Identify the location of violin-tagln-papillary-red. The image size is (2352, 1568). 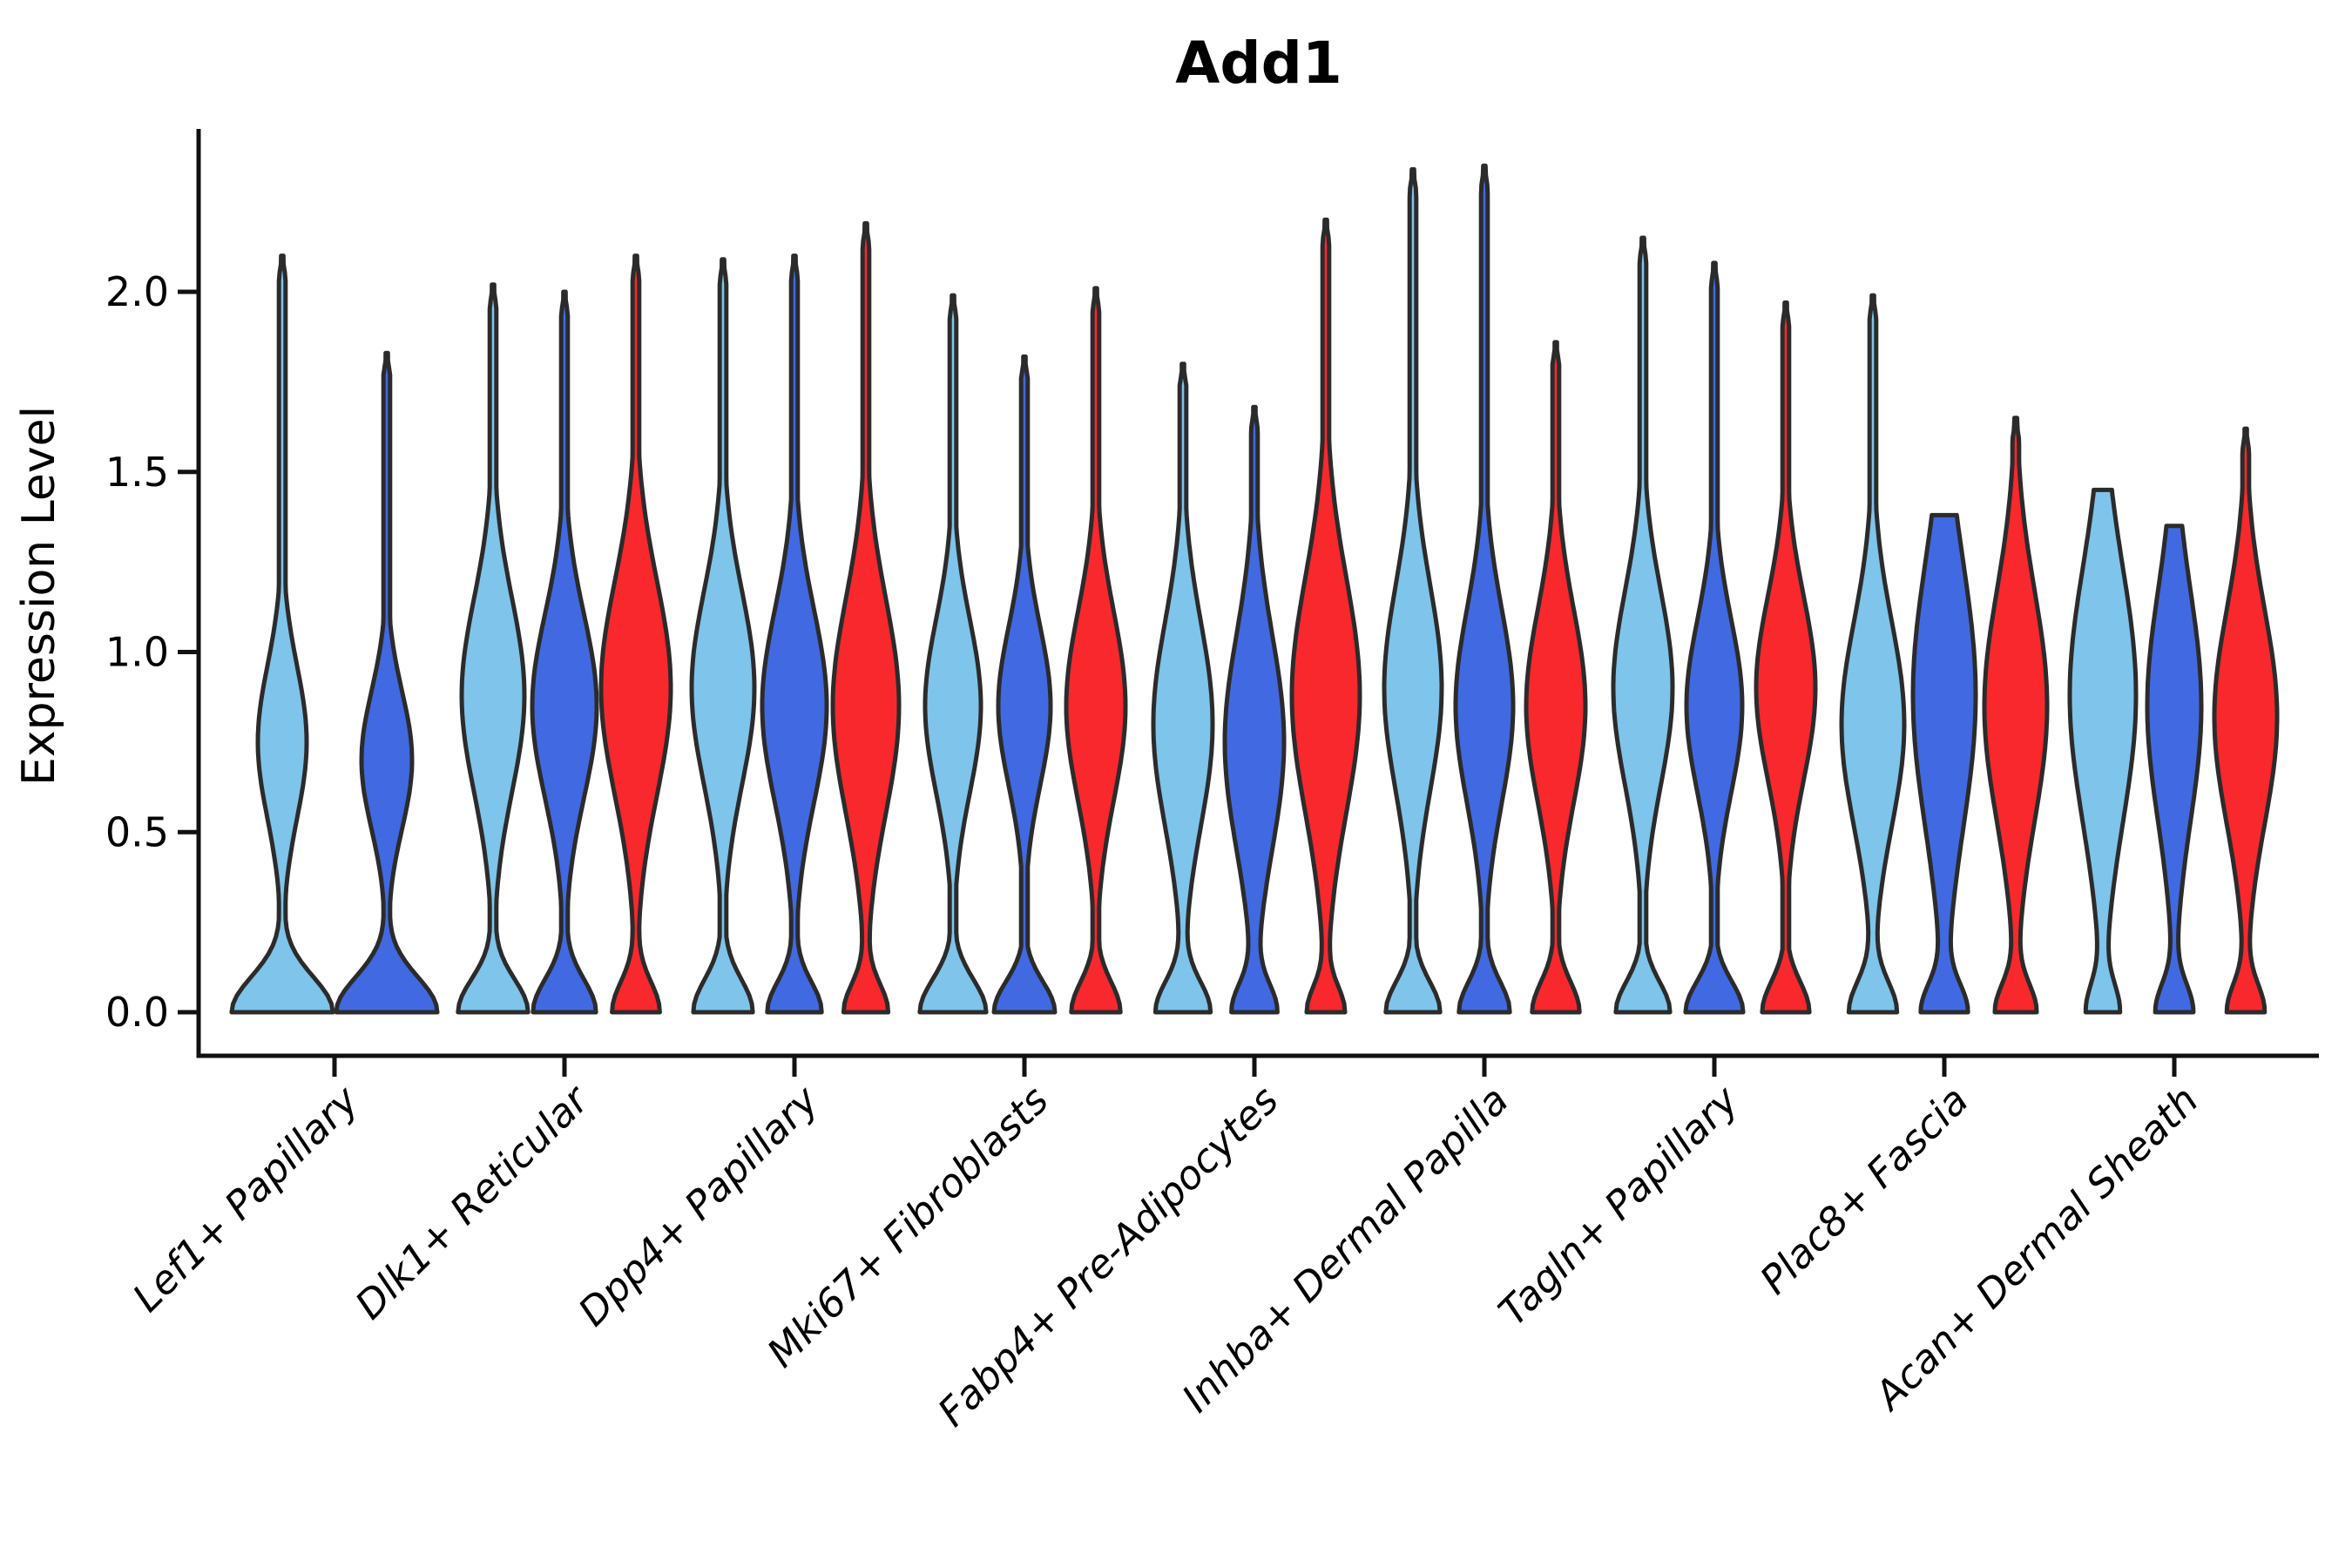
(1786, 657).